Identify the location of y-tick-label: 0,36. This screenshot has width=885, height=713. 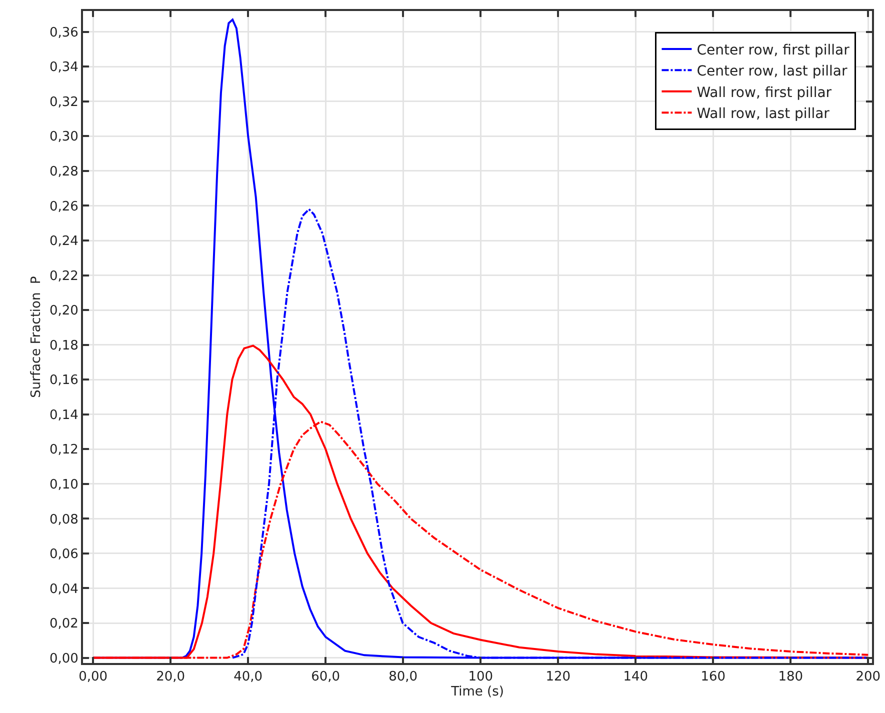
(63, 32).